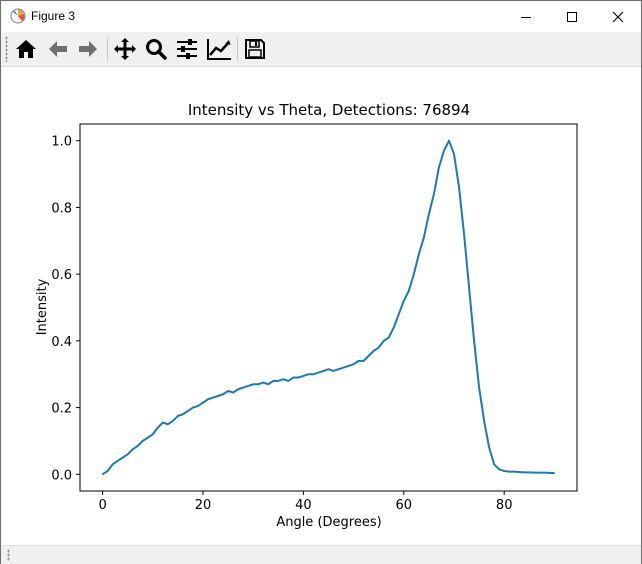 The width and height of the screenshot is (642, 564). Describe the element at coordinates (328, 522) in the screenshot. I see `x-axis-label: Angle (Degrees)` at that location.